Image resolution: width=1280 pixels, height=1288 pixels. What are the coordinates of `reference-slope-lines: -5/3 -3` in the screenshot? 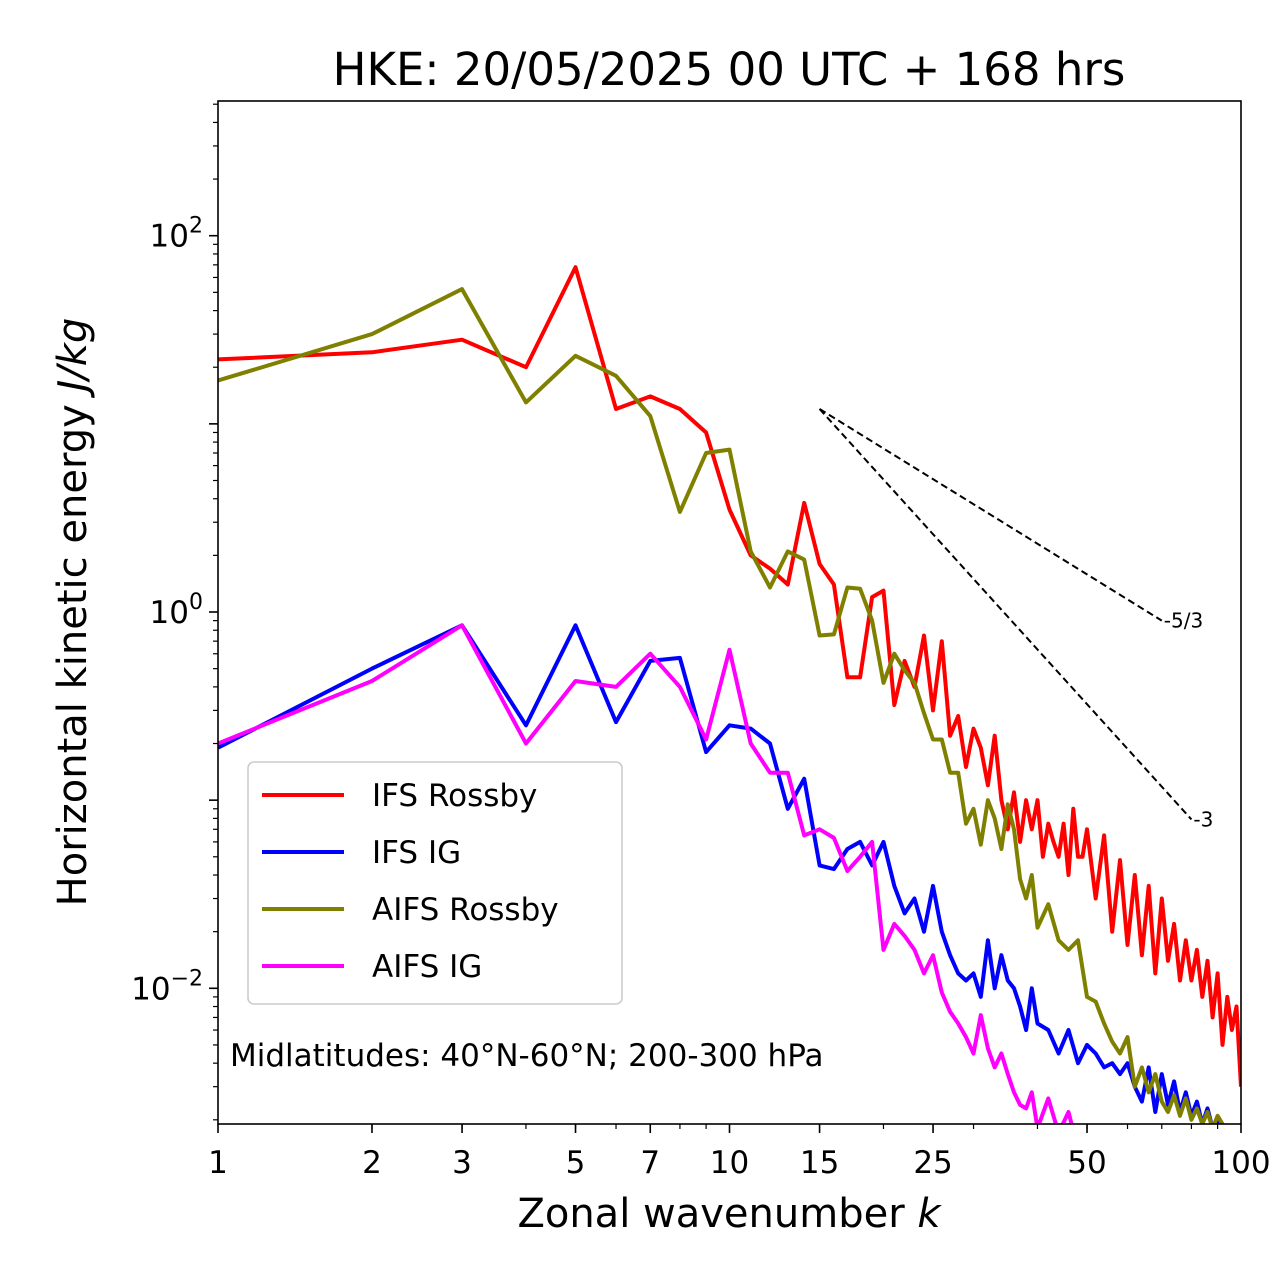 It's located at (1015, 619).